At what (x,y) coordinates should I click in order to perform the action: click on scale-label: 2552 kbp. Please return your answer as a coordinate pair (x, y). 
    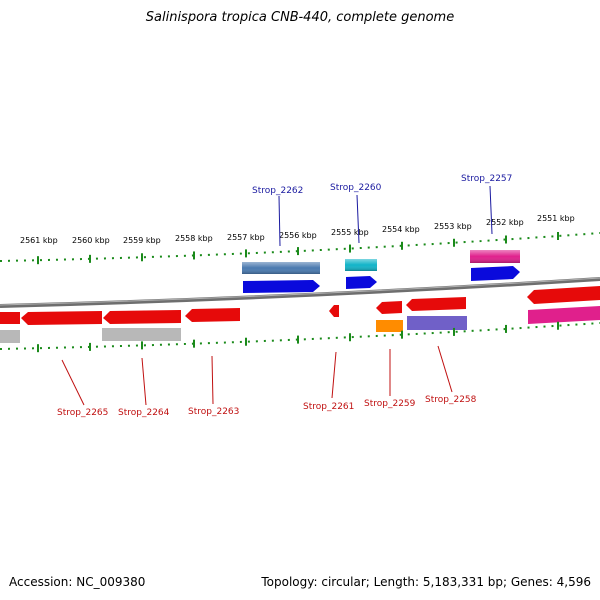
    Looking at the image, I should click on (505, 222).